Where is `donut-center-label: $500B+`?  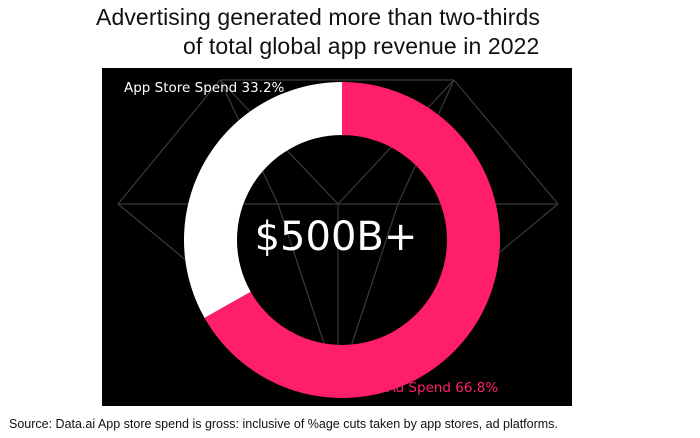
donut-center-label: $500B+ is located at coordinates (336, 237).